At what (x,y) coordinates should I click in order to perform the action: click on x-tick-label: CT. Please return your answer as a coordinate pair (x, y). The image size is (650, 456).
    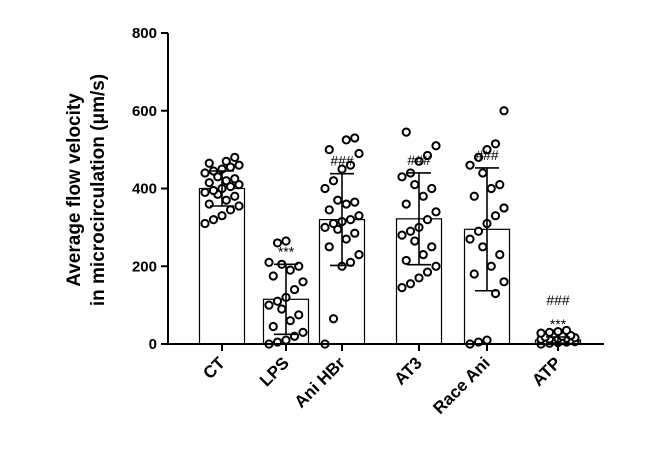
    Looking at the image, I should click on (214, 368).